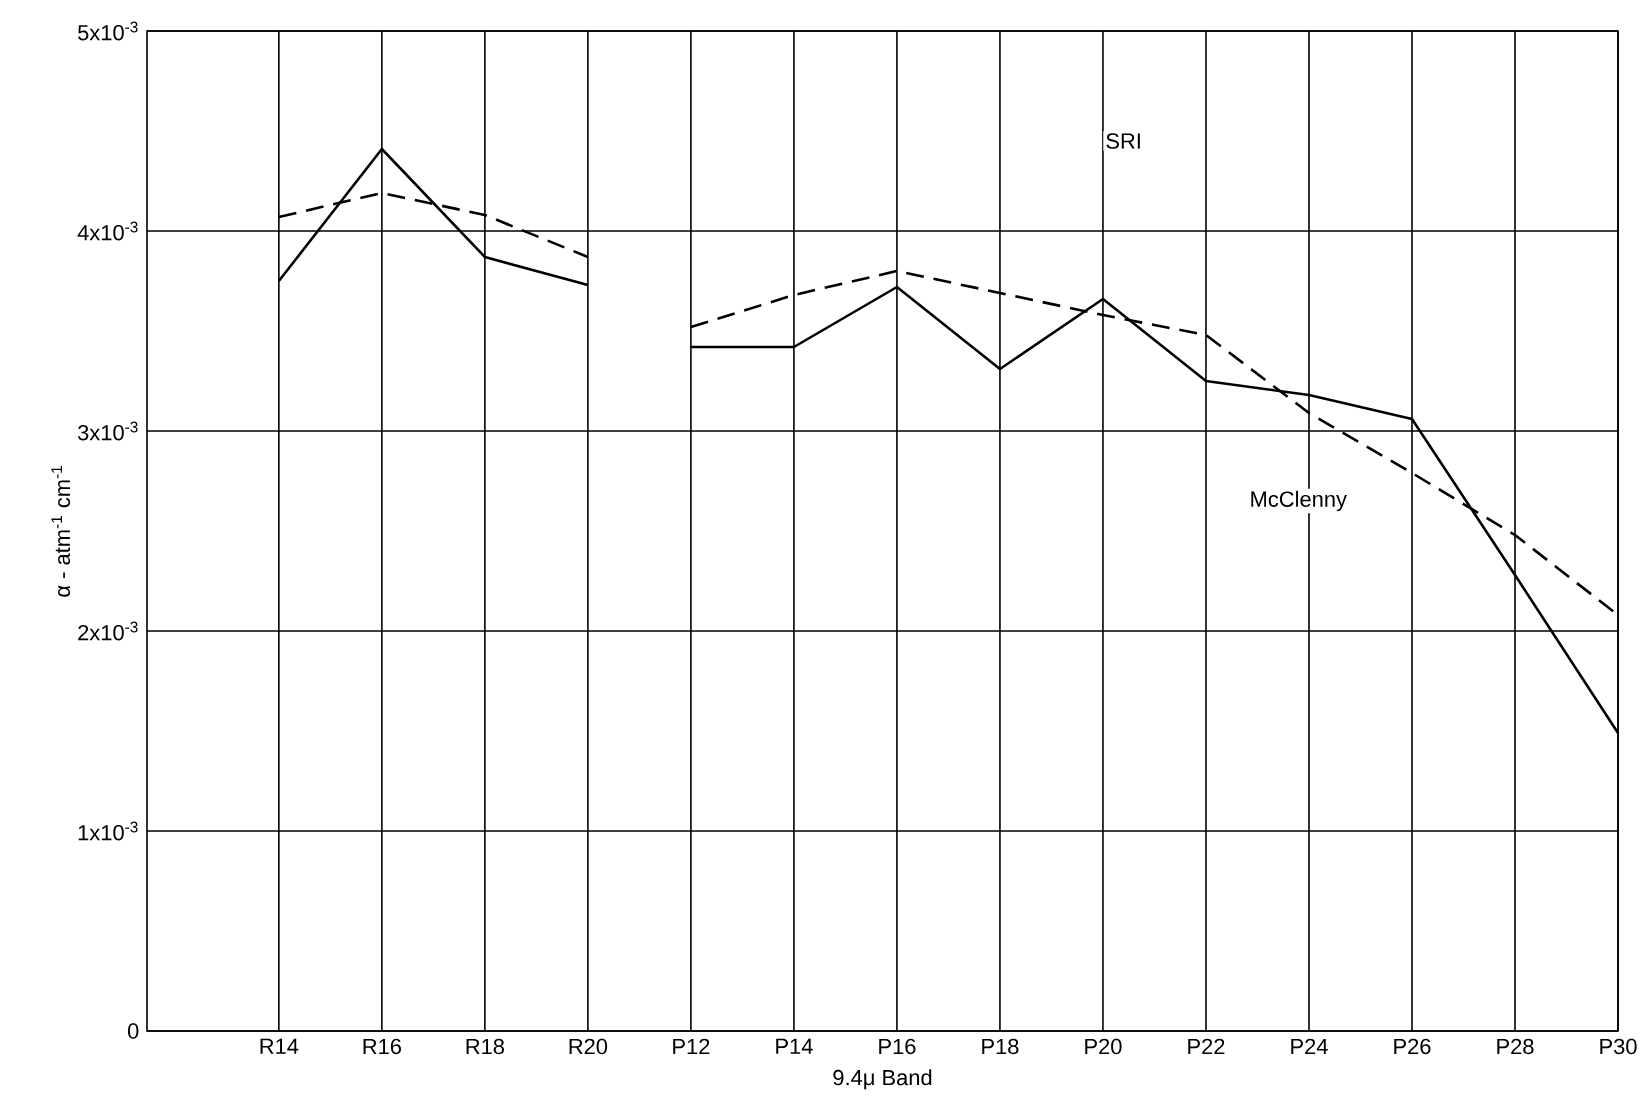 The width and height of the screenshot is (1642, 1114). Describe the element at coordinates (882, 1079) in the screenshot. I see `x-axis-title: 9.4μ Band` at that location.